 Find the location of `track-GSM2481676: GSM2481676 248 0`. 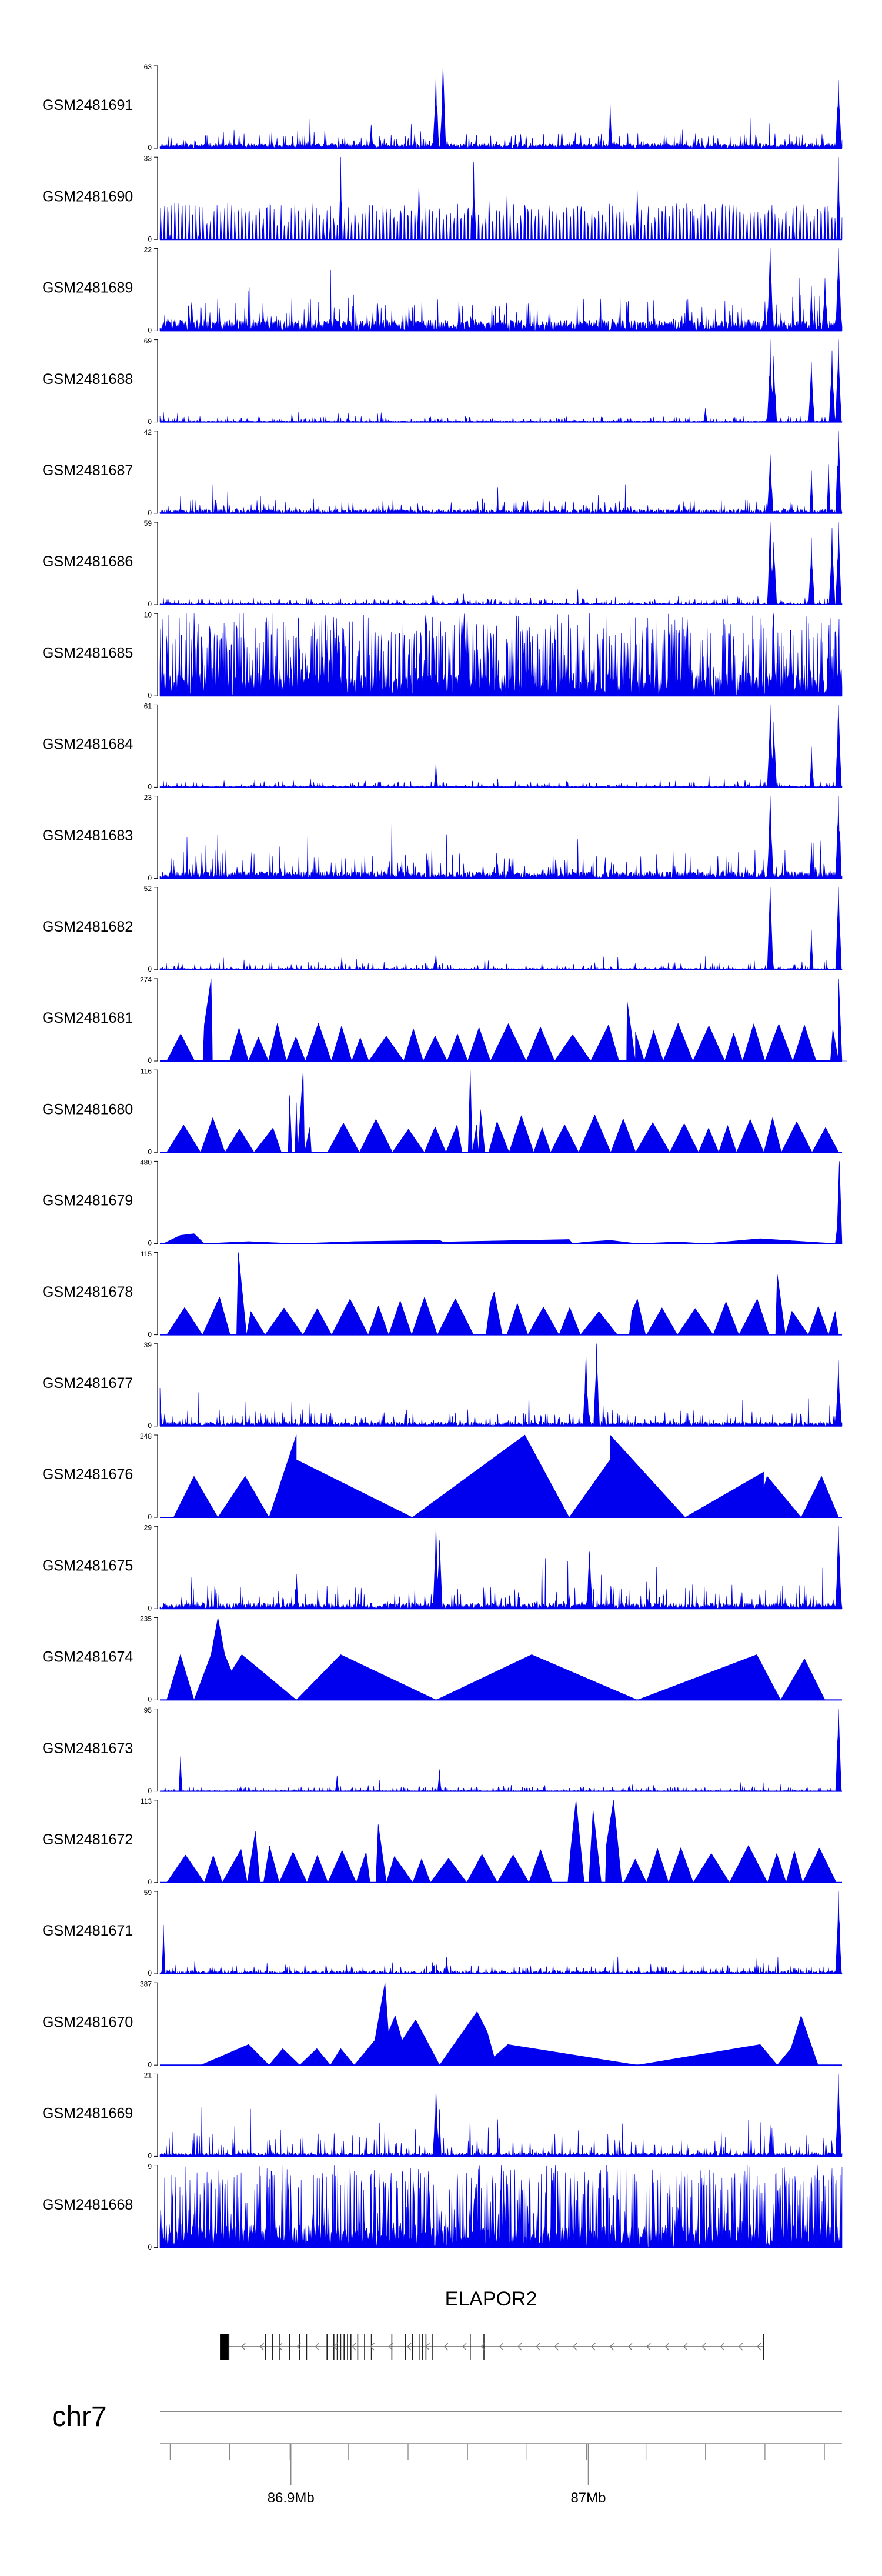

track-GSM2481676: GSM2481676 248 0 is located at coordinates (442, 1476).